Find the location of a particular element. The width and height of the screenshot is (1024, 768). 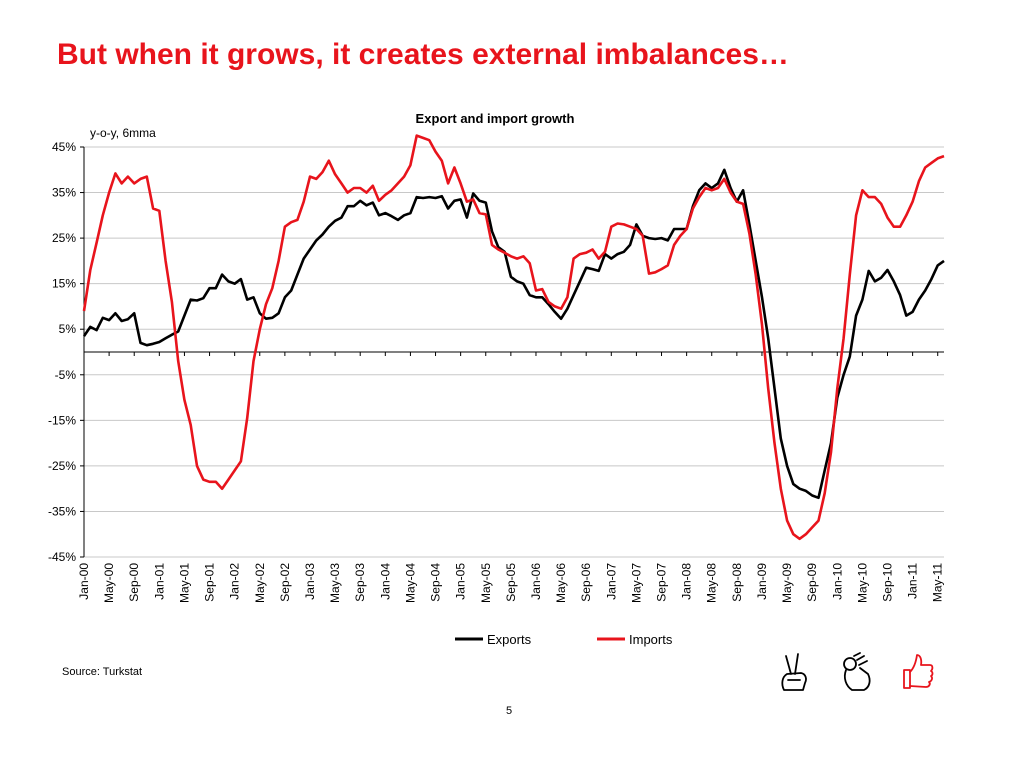

x-tick-label: May-04 is located at coordinates (410, 583).